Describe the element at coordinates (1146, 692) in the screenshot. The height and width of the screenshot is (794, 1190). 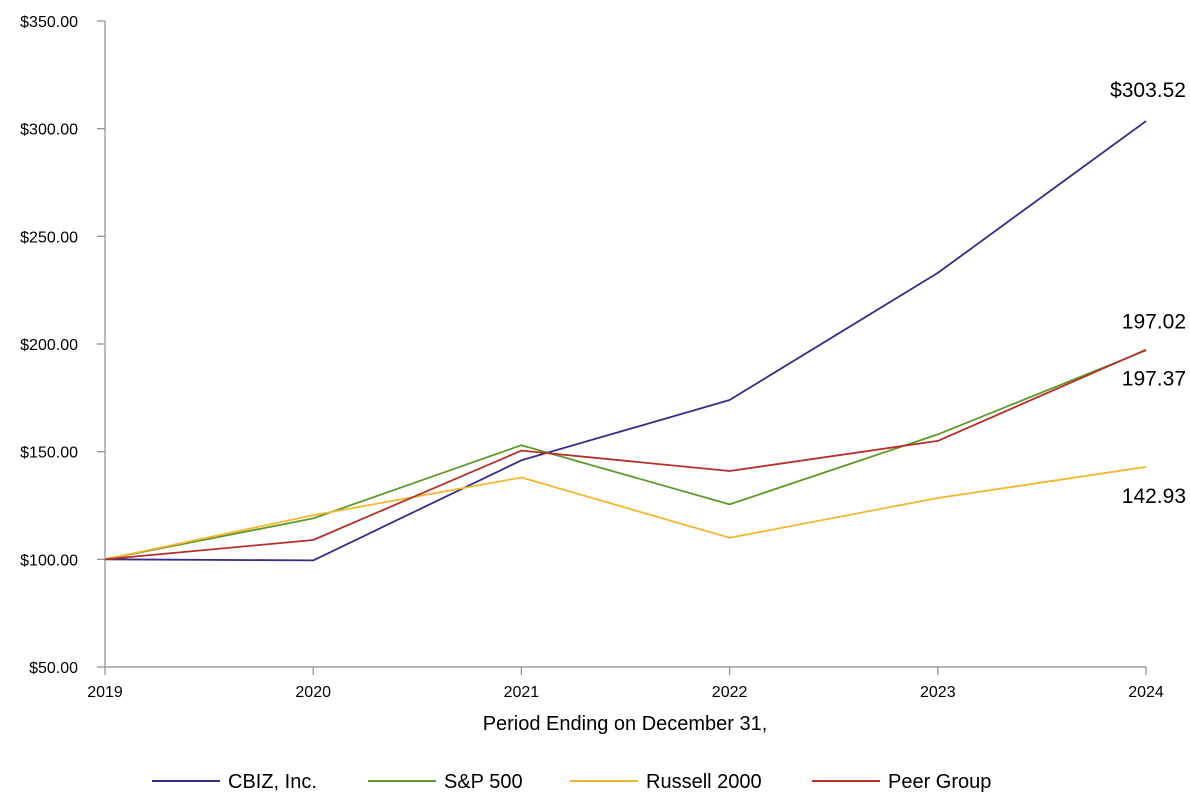
I see `x-tick-label: 2024` at that location.